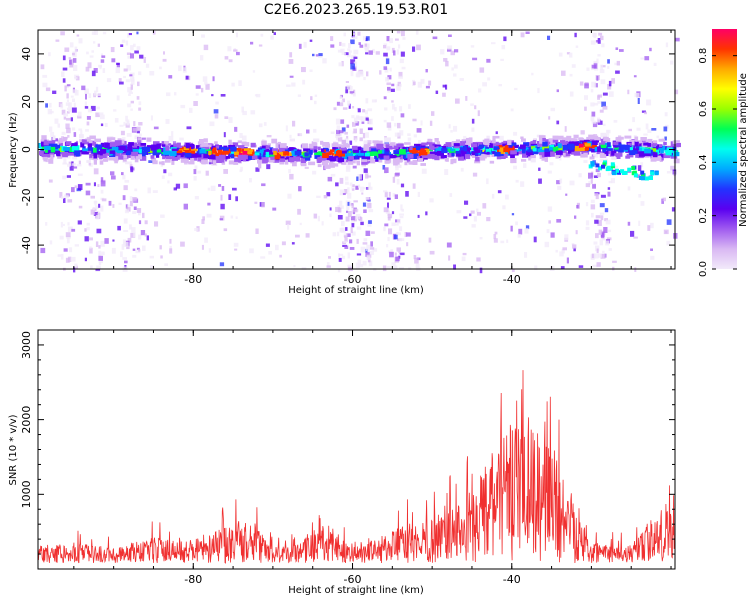 The image size is (750, 600). Describe the element at coordinates (703, 109) in the screenshot. I see `colorbar-tick-label: 0.6` at that location.